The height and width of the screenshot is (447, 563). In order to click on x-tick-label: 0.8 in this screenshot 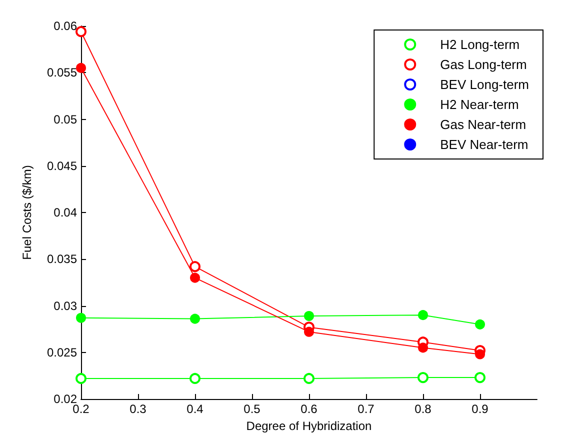, I will do `click(423, 409)`.